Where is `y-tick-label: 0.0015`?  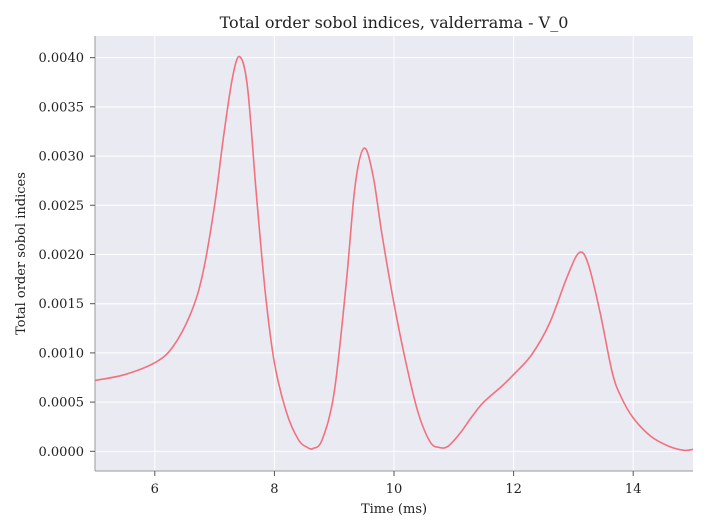
y-tick-label: 0.0015 is located at coordinates (62, 304).